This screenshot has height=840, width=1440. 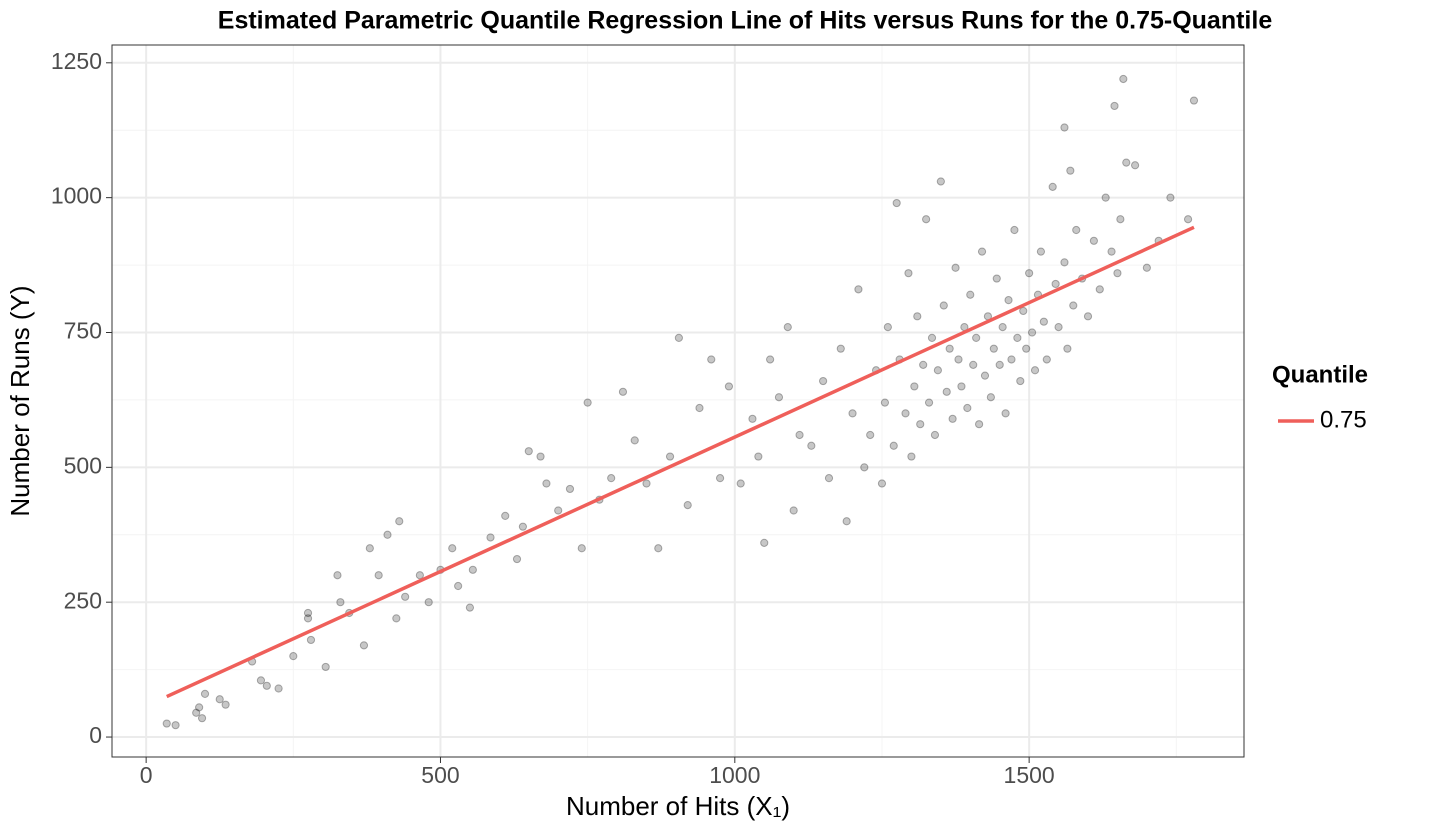 I want to click on y-tick-label: 750, so click(x=83, y=331).